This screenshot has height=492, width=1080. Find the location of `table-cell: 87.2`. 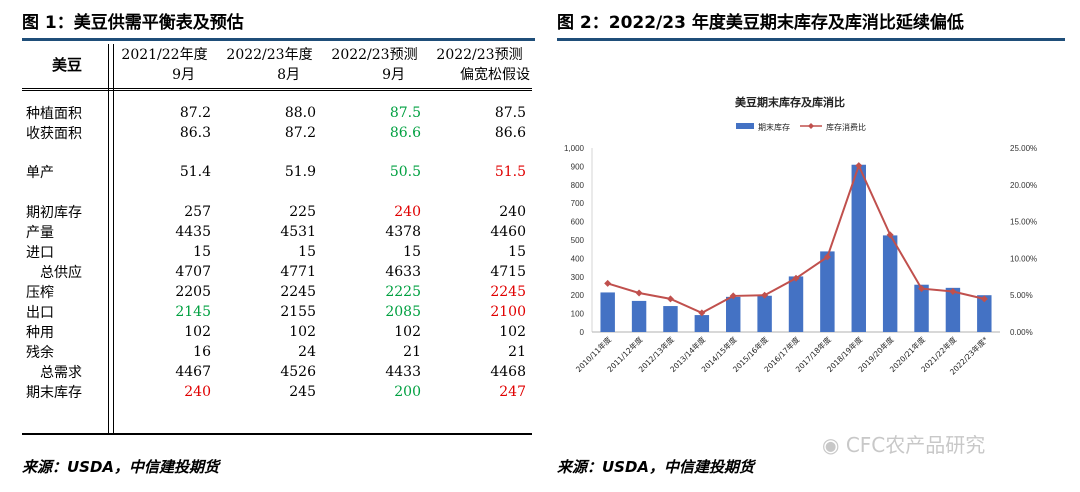

table-cell: 87.2 is located at coordinates (195, 113).